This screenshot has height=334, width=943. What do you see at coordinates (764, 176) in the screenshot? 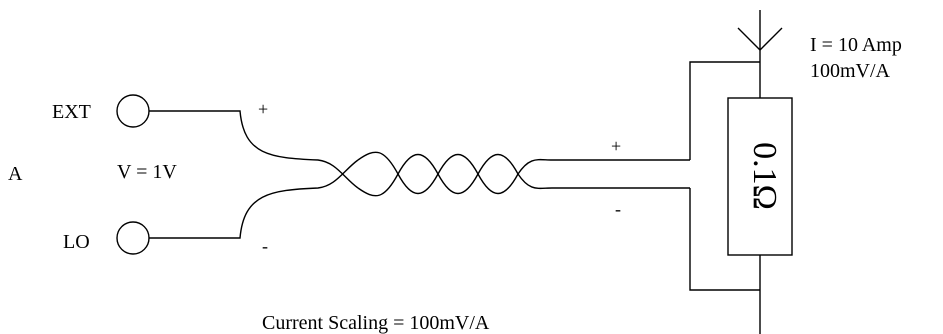
I see `resistor-value-label: 0.1Ω` at bounding box center [764, 176].